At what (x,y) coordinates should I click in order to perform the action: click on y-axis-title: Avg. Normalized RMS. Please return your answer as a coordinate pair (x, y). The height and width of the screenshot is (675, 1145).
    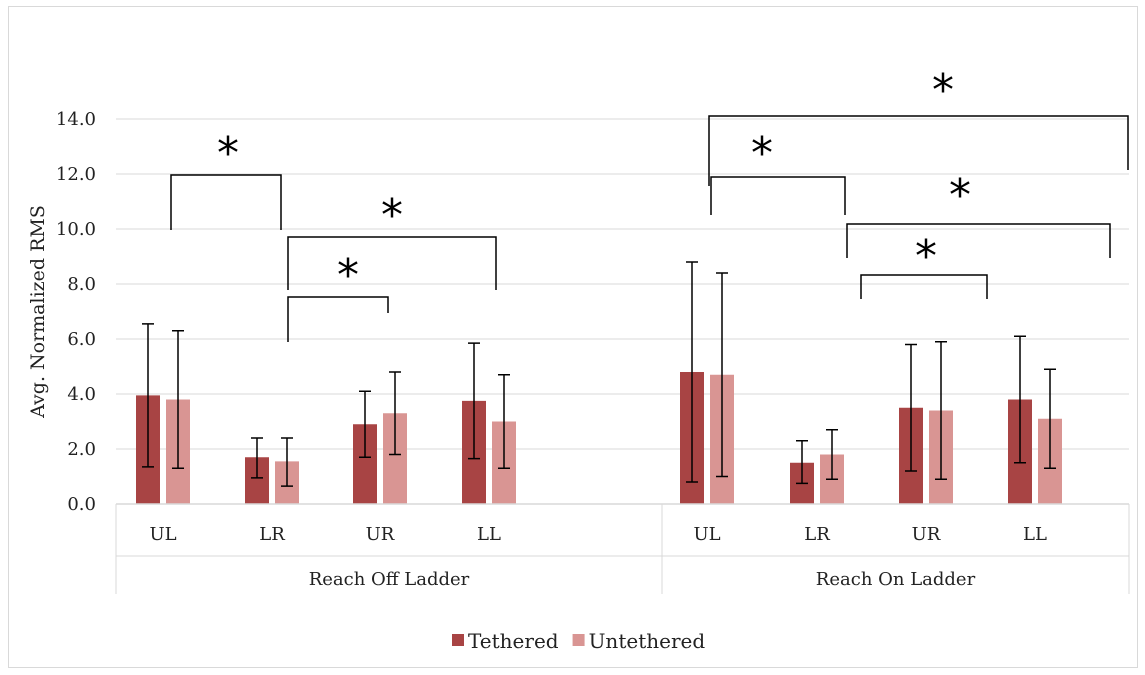
    Looking at the image, I should click on (38, 312).